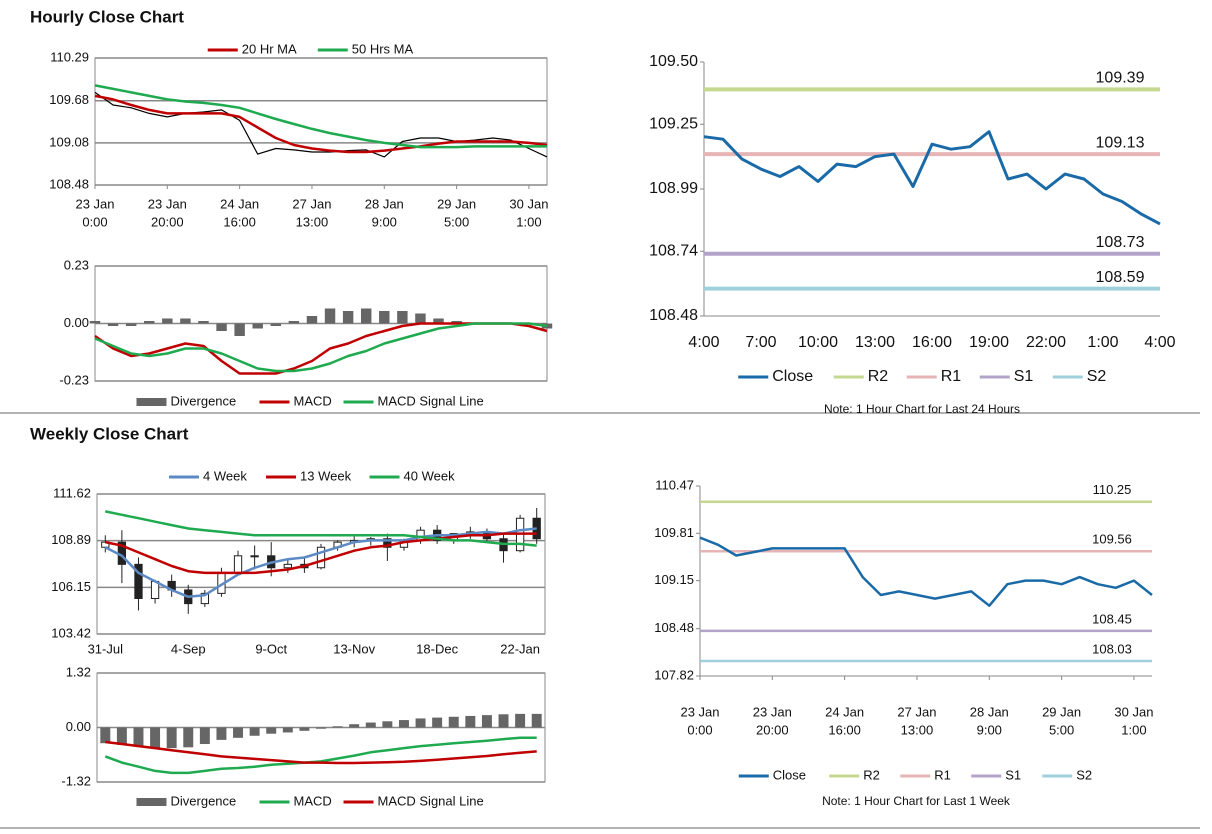 This screenshot has width=1212, height=834. I want to click on y-tick-label: 109.08, so click(69, 141).